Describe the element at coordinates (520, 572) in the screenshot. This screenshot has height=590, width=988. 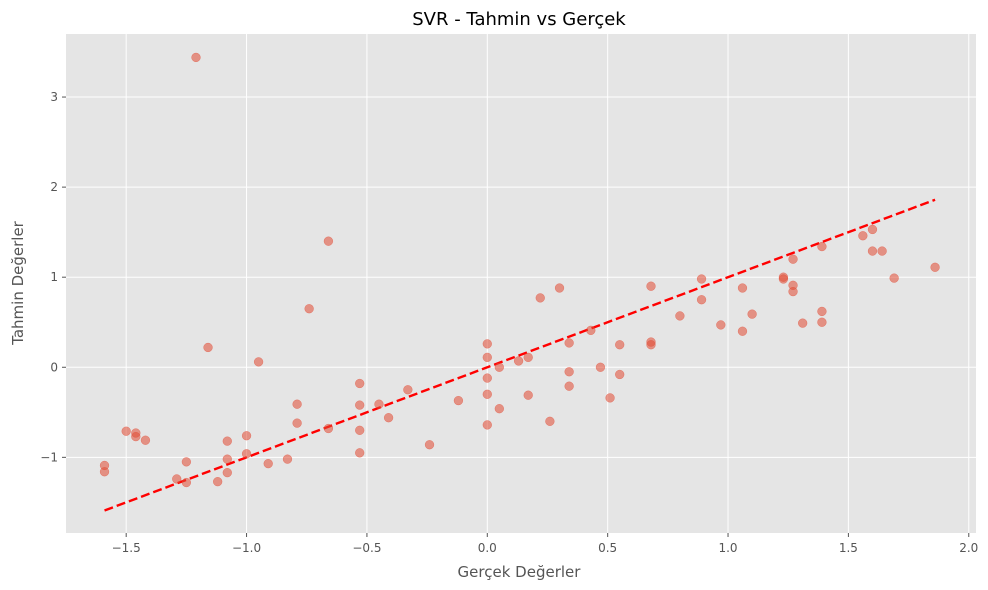
I see `x-axis-label: Gerçek Değerler` at that location.